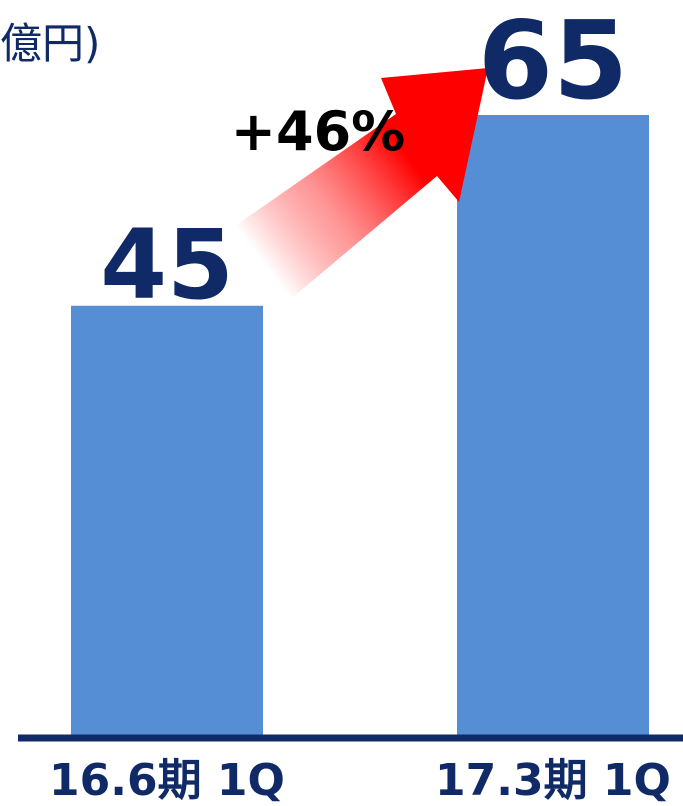  I want to click on growth-annotation: +46%, so click(318, 131).